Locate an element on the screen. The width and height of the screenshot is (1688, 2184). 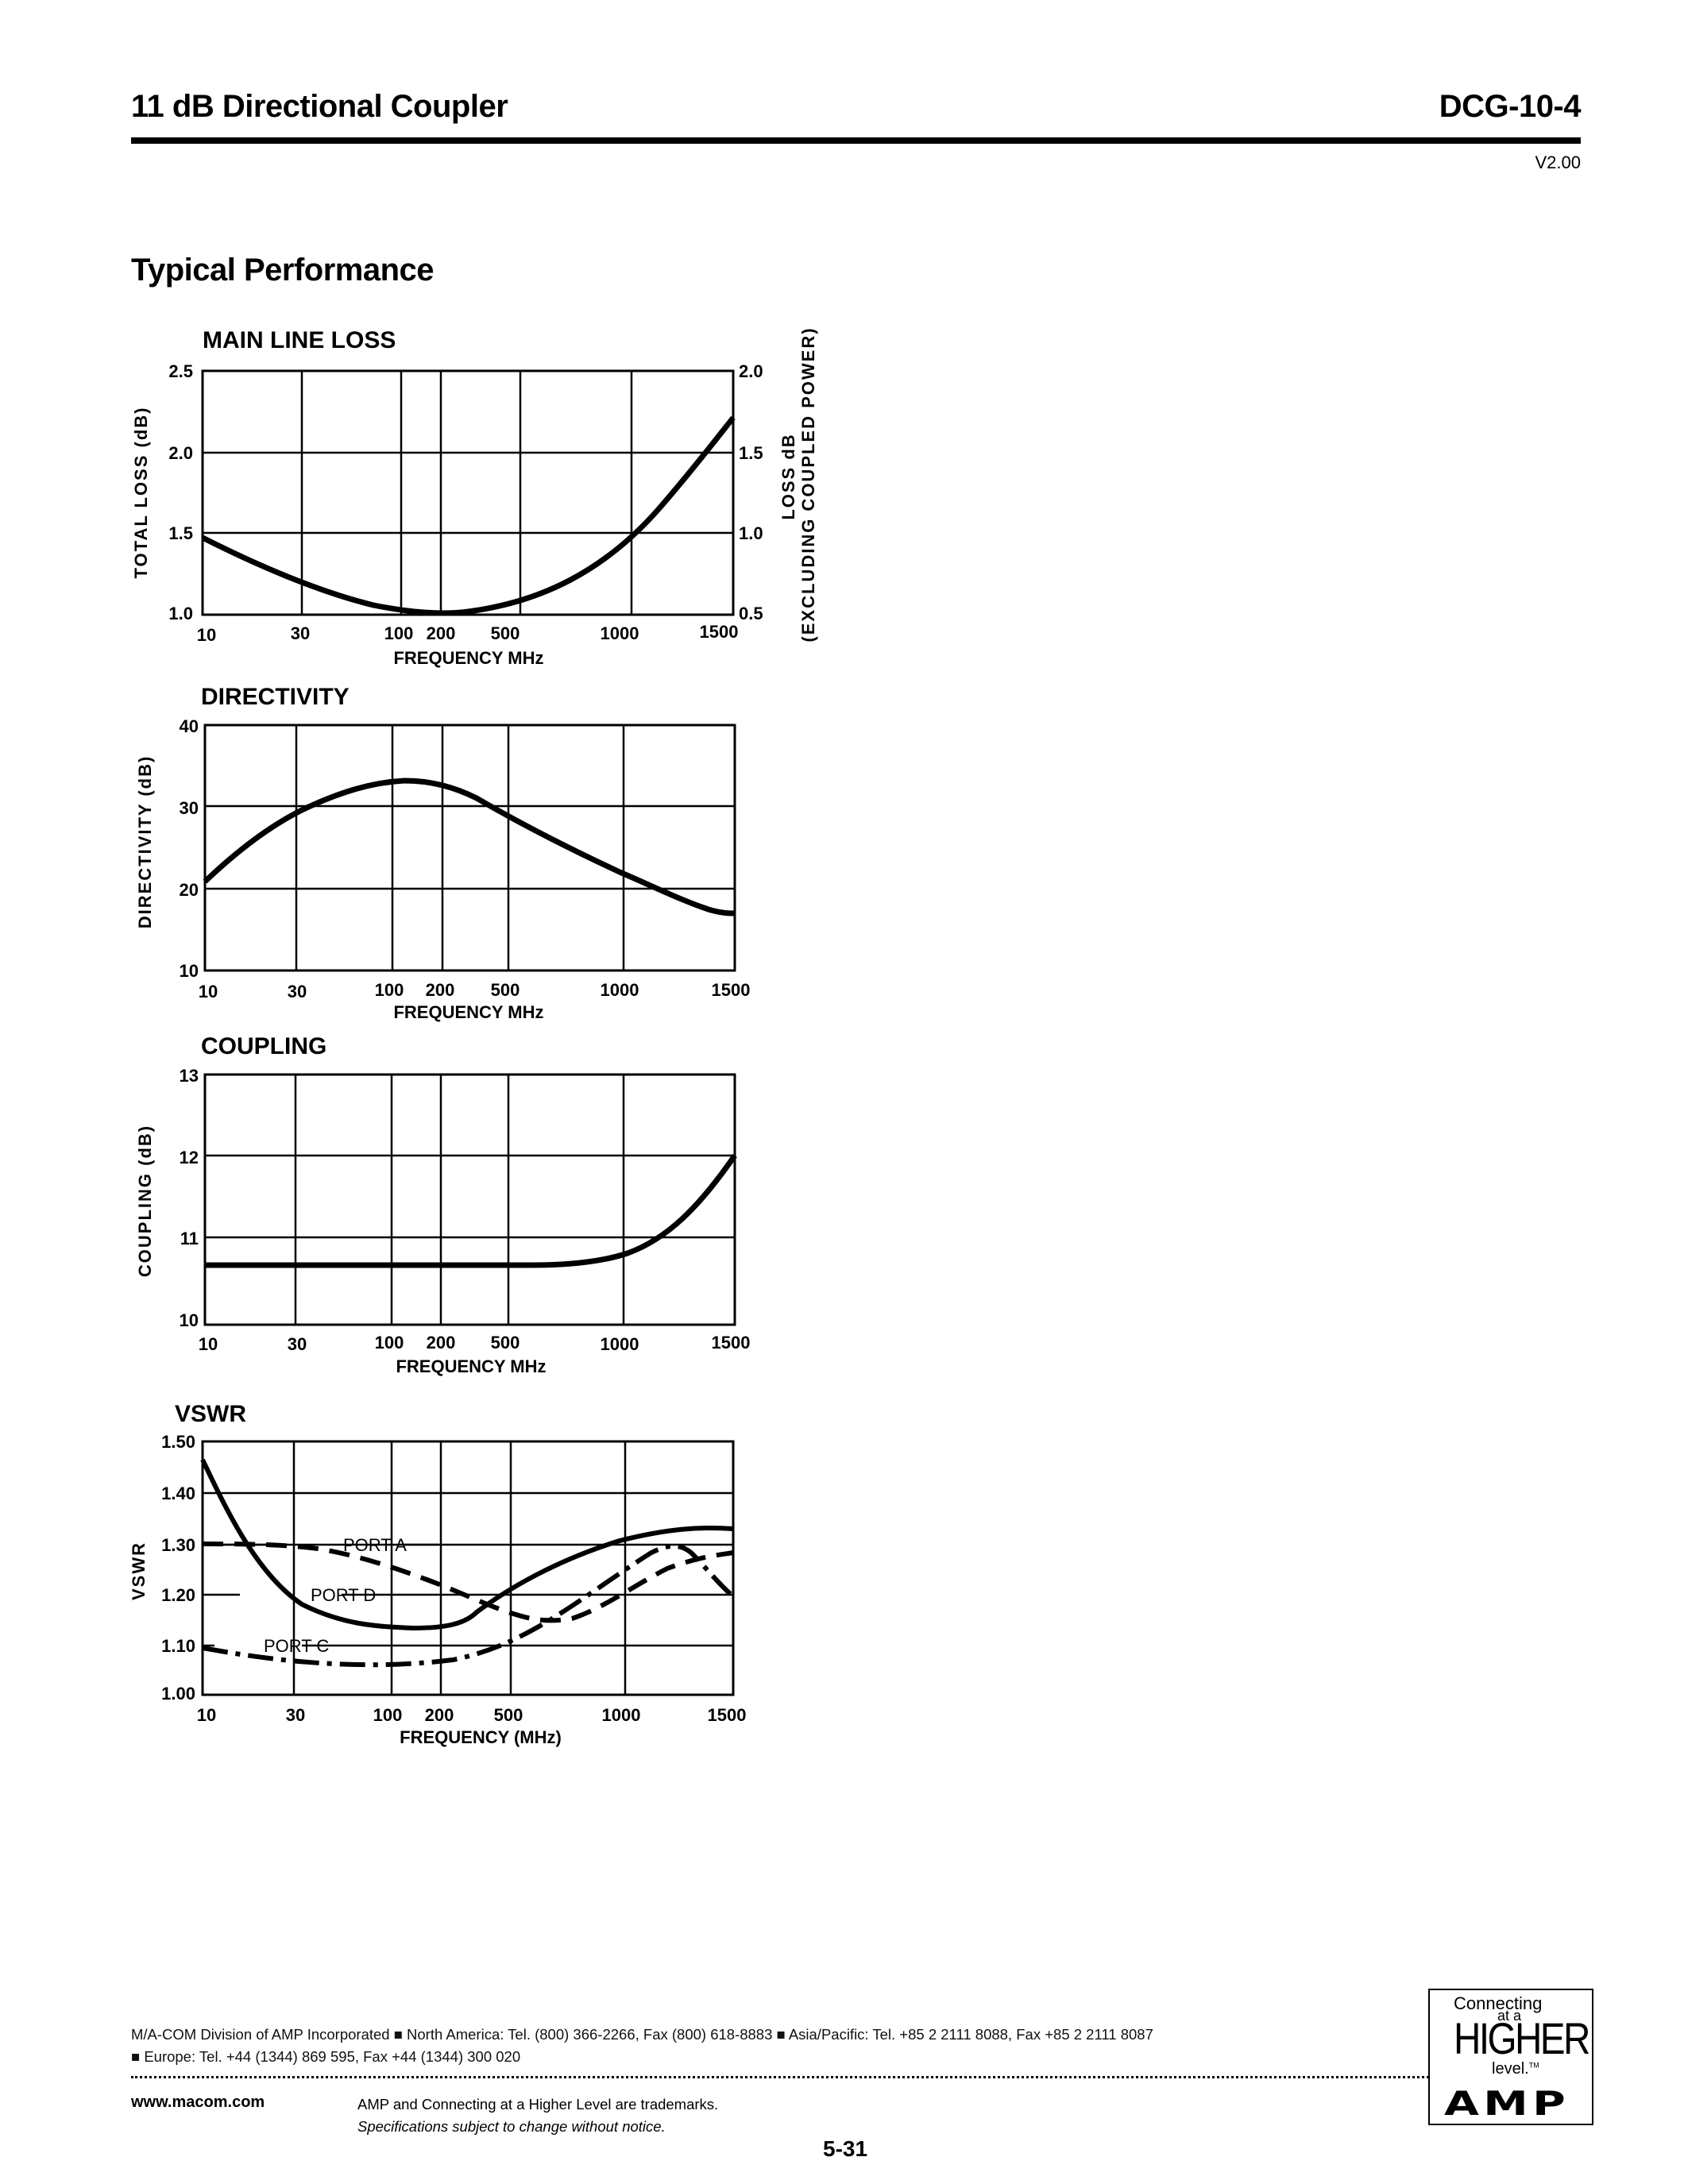
svg-text: 1.10 is located at coordinates (178, 1646).